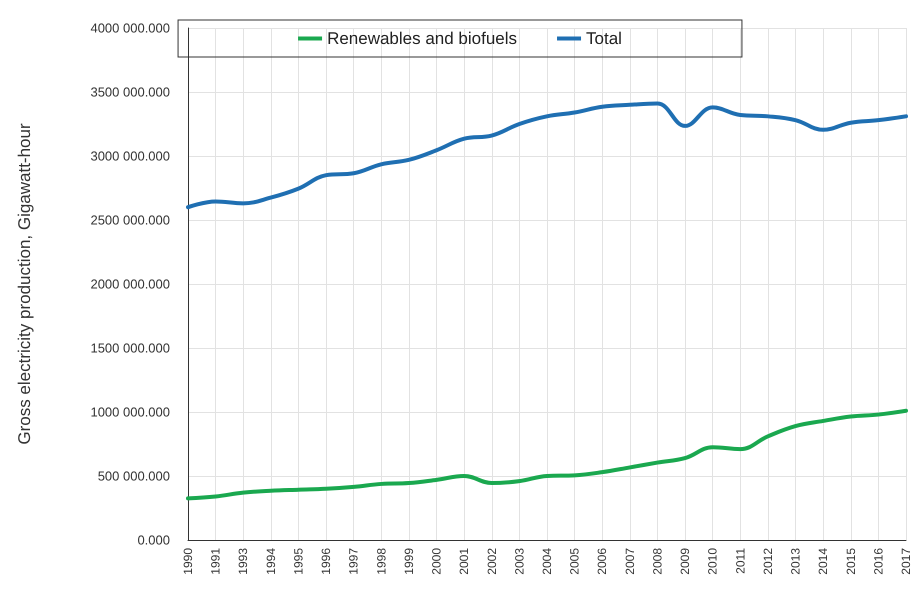 The height and width of the screenshot is (600, 920). Describe the element at coordinates (353, 561) in the screenshot. I see `x-tick-label: 1997` at that location.